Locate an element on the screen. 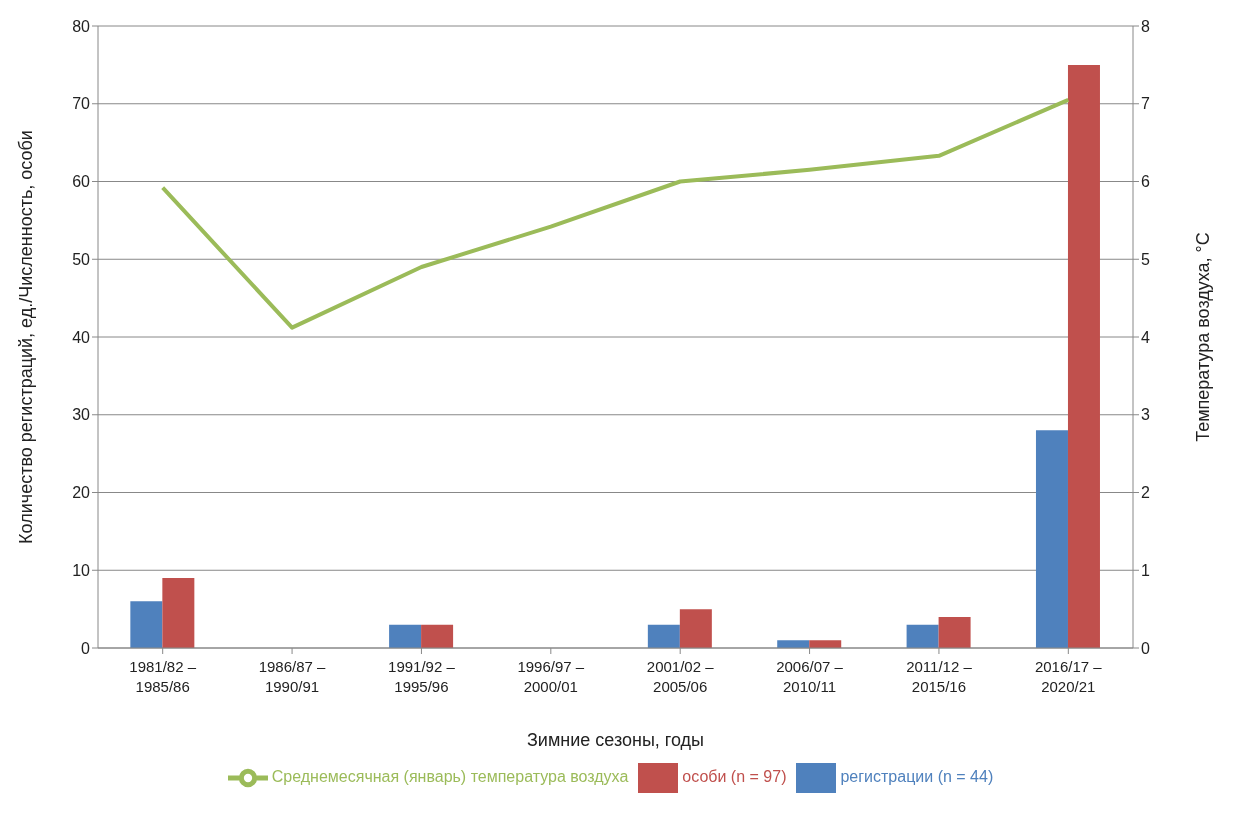 This screenshot has height=822, width=1235. y2-tick-label: 8 is located at coordinates (1145, 26).